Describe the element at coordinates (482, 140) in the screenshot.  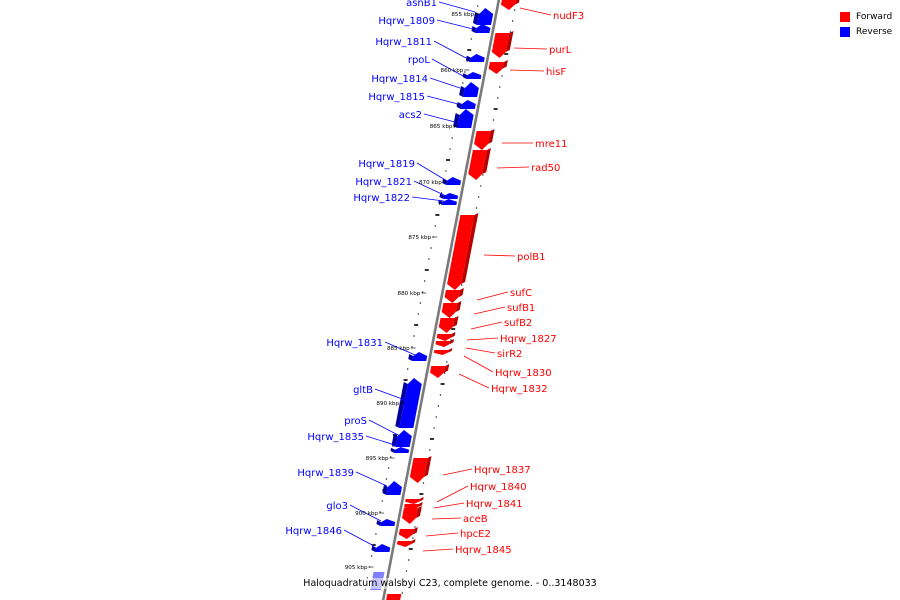
I see `gene-feature-mre11` at that location.